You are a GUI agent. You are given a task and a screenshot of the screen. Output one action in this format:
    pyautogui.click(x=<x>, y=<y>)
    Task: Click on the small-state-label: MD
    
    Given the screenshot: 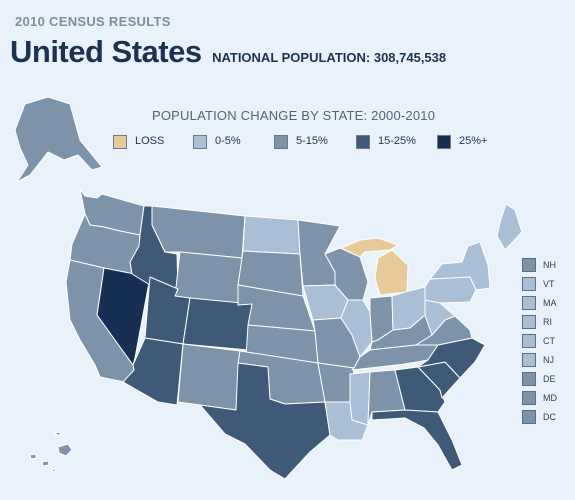 What is the action you would take?
    pyautogui.click(x=550, y=398)
    